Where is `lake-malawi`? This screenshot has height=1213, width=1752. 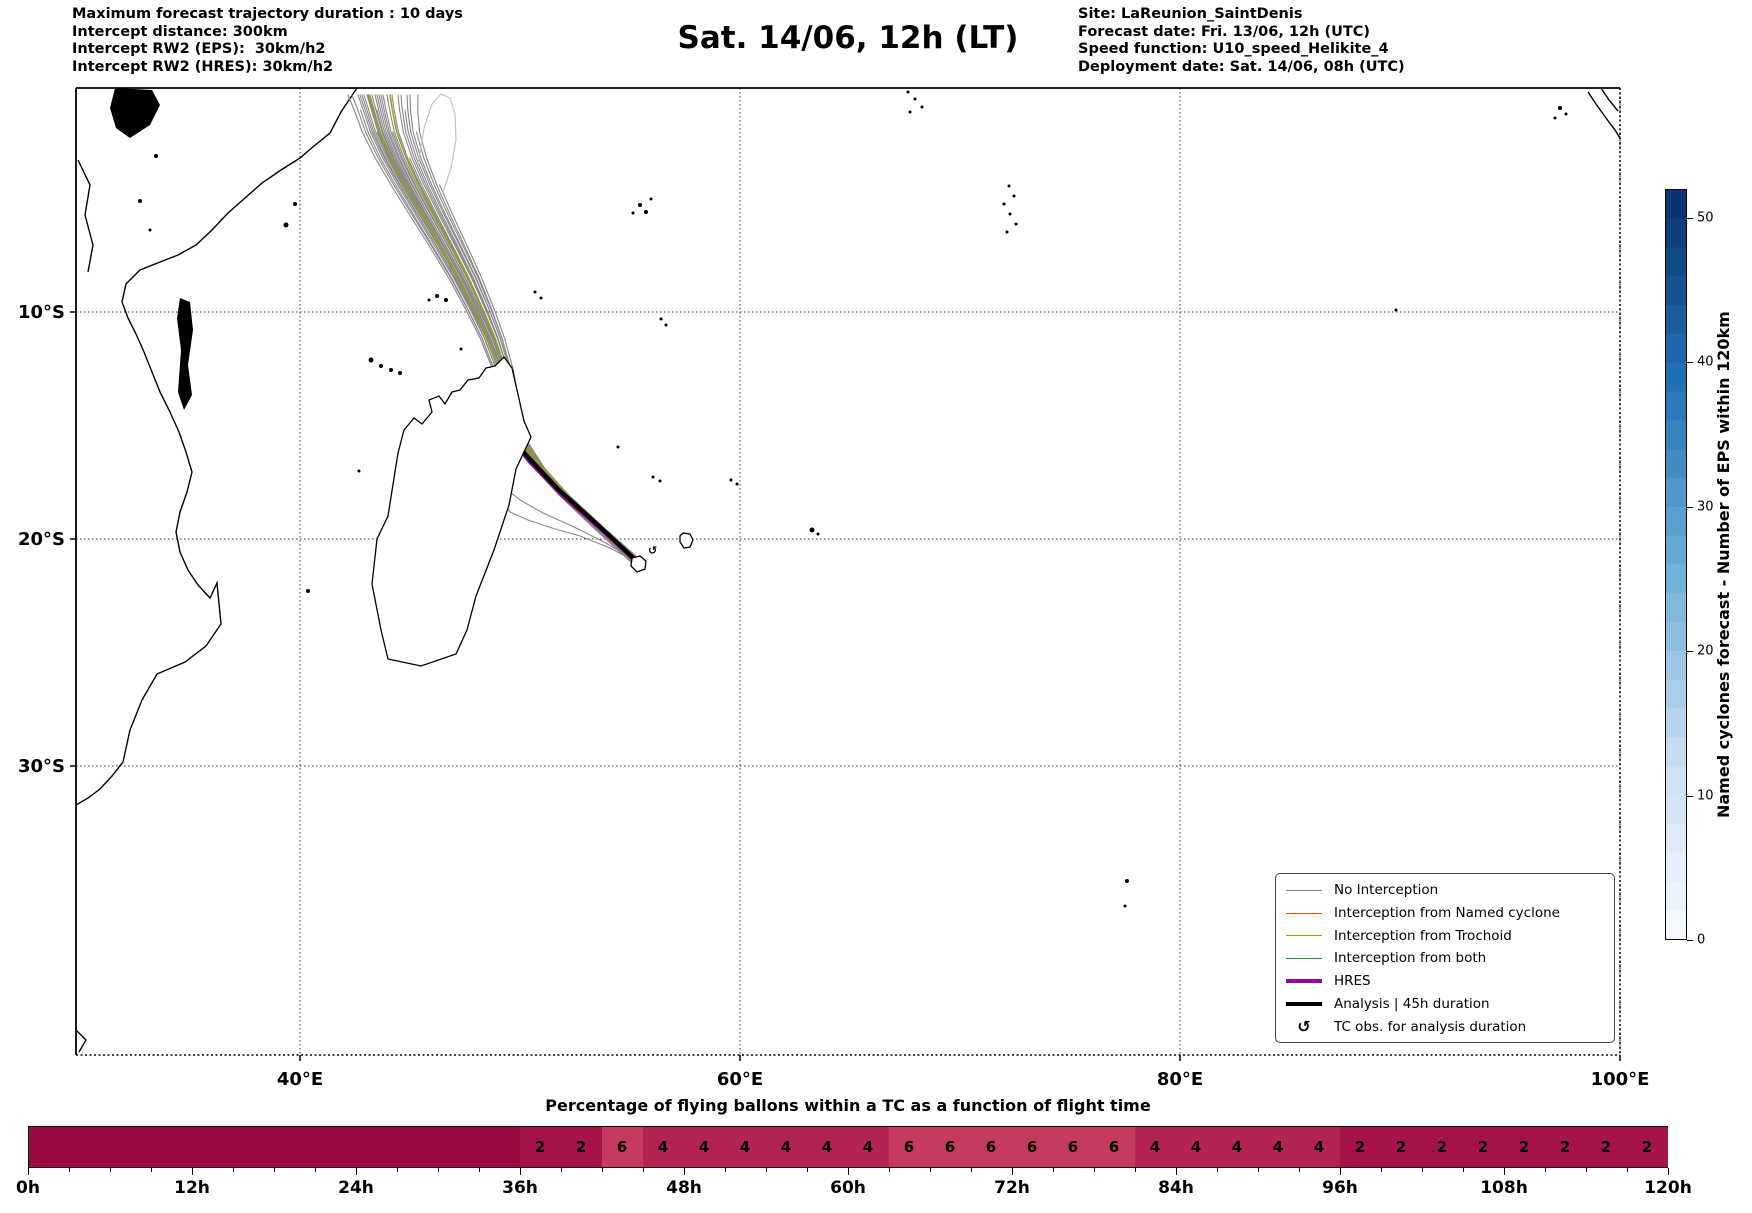 lake-malawi is located at coordinates (185, 354).